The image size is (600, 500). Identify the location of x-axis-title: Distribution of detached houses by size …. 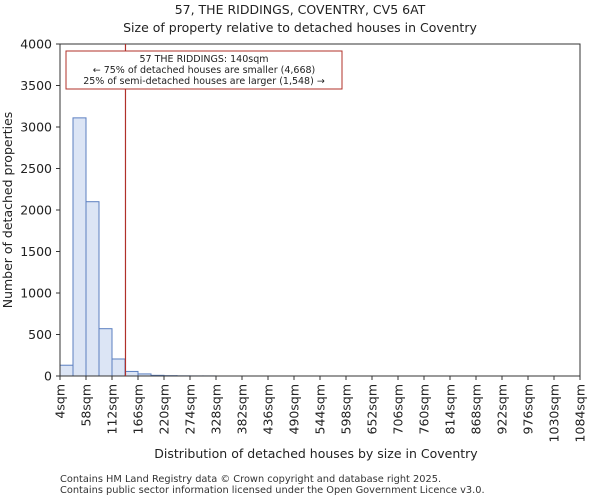
(316, 453).